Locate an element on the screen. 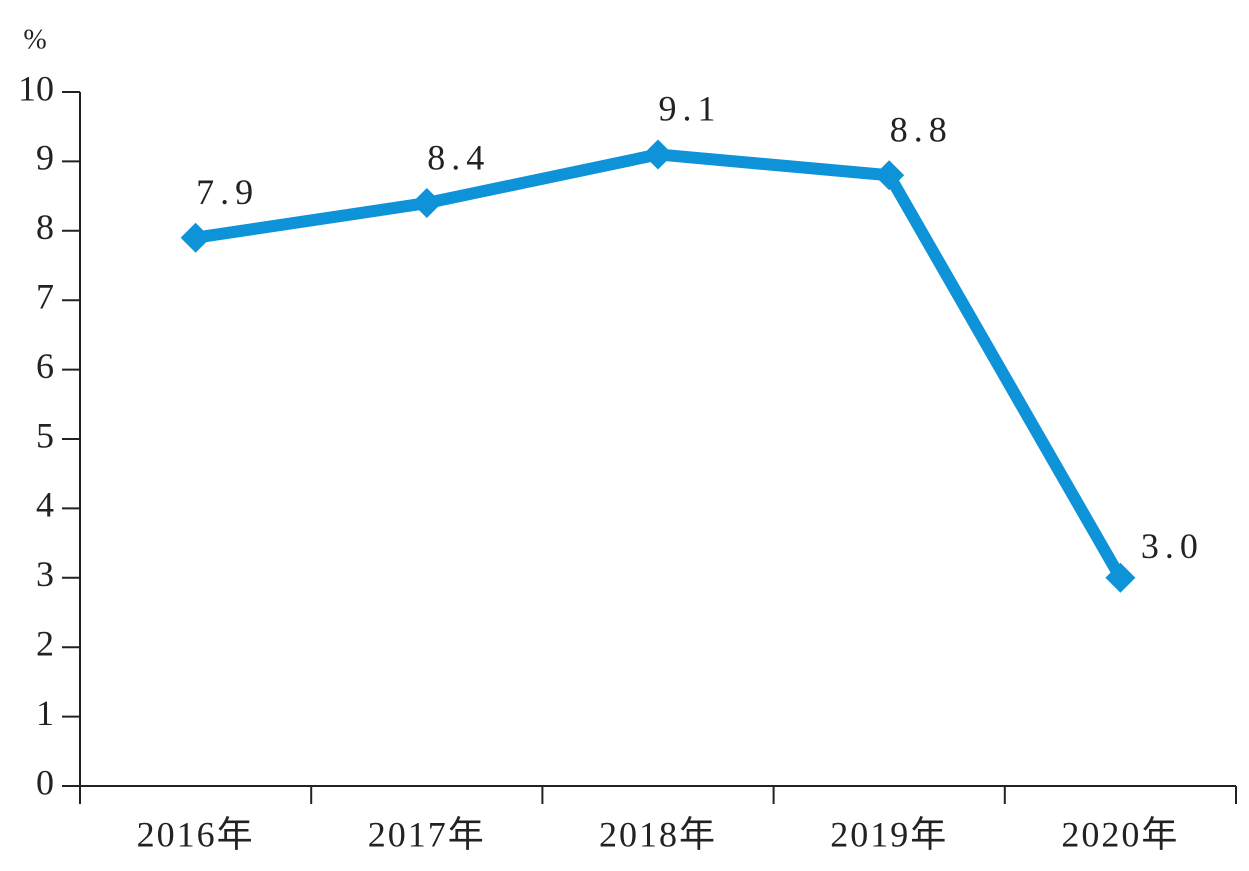 The width and height of the screenshot is (1249, 871). data-label: 8.8 is located at coordinates (921, 130).